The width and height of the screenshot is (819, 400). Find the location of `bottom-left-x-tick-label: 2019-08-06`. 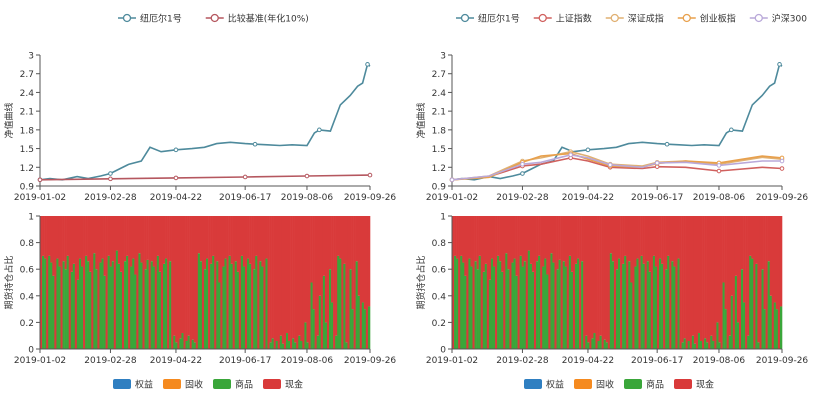

bottom-left-x-tick-label: 2019-08-06 is located at coordinates (307, 361).